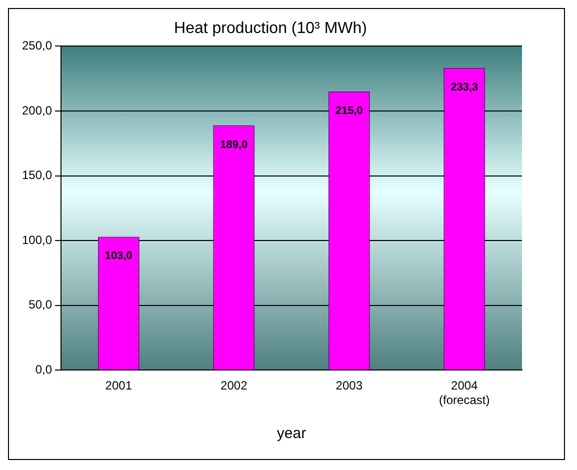  What do you see at coordinates (349, 385) in the screenshot?
I see `x-tick-label: 2003` at bounding box center [349, 385].